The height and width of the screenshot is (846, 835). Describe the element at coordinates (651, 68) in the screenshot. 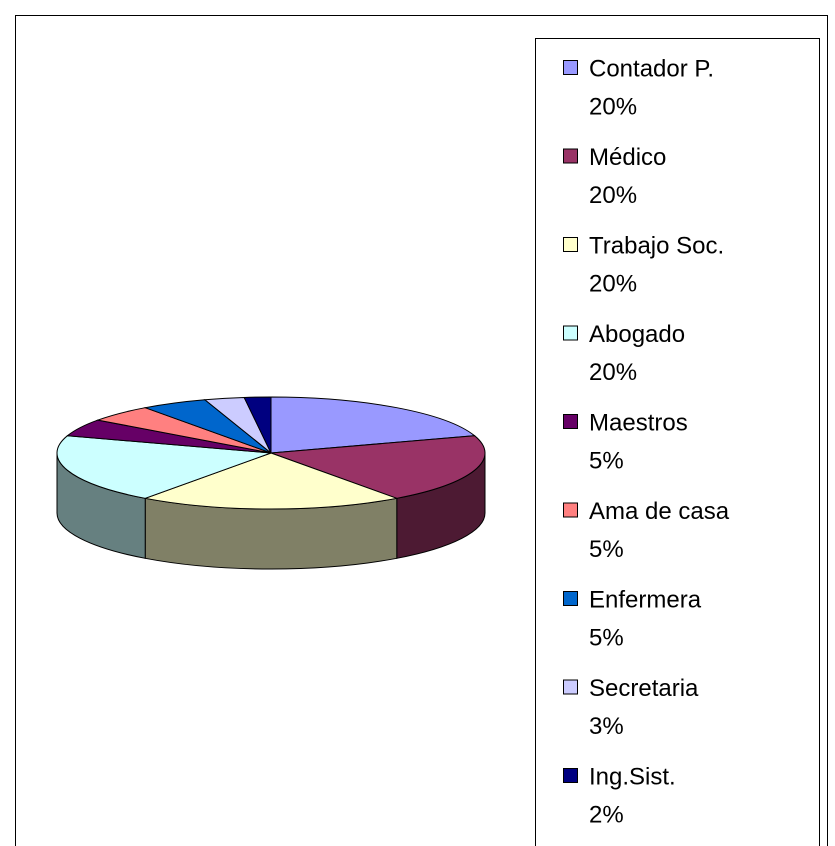

I see `legend-label: Contador P.` at that location.